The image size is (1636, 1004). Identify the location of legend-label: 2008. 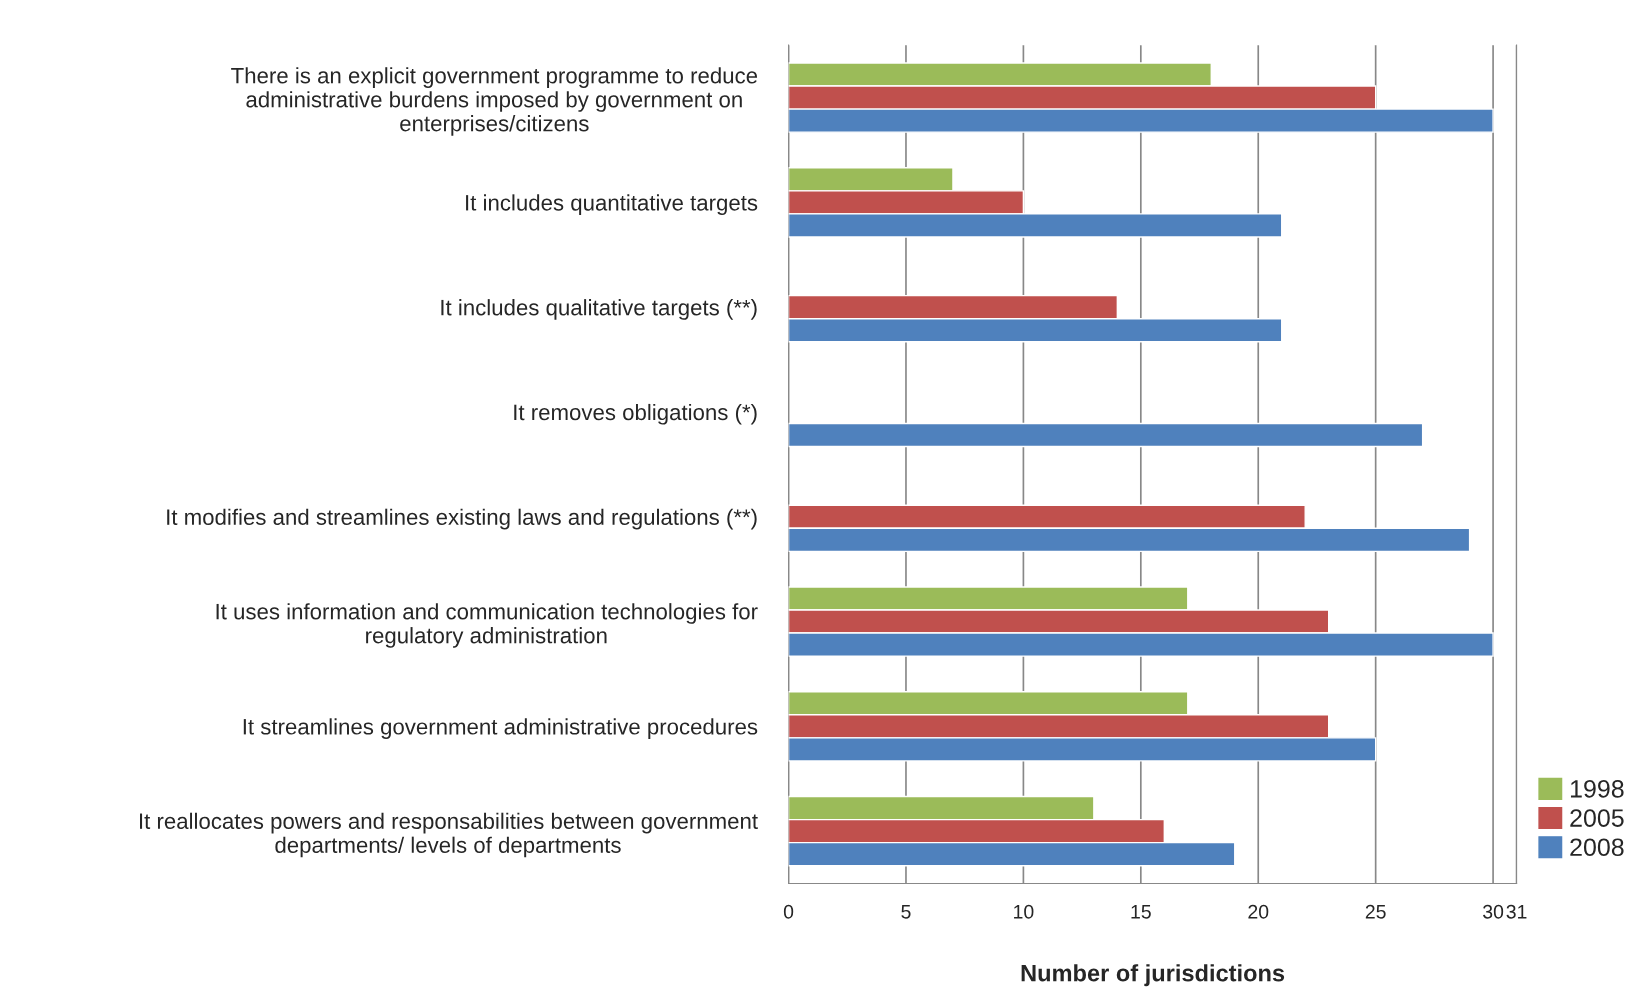
(1597, 847).